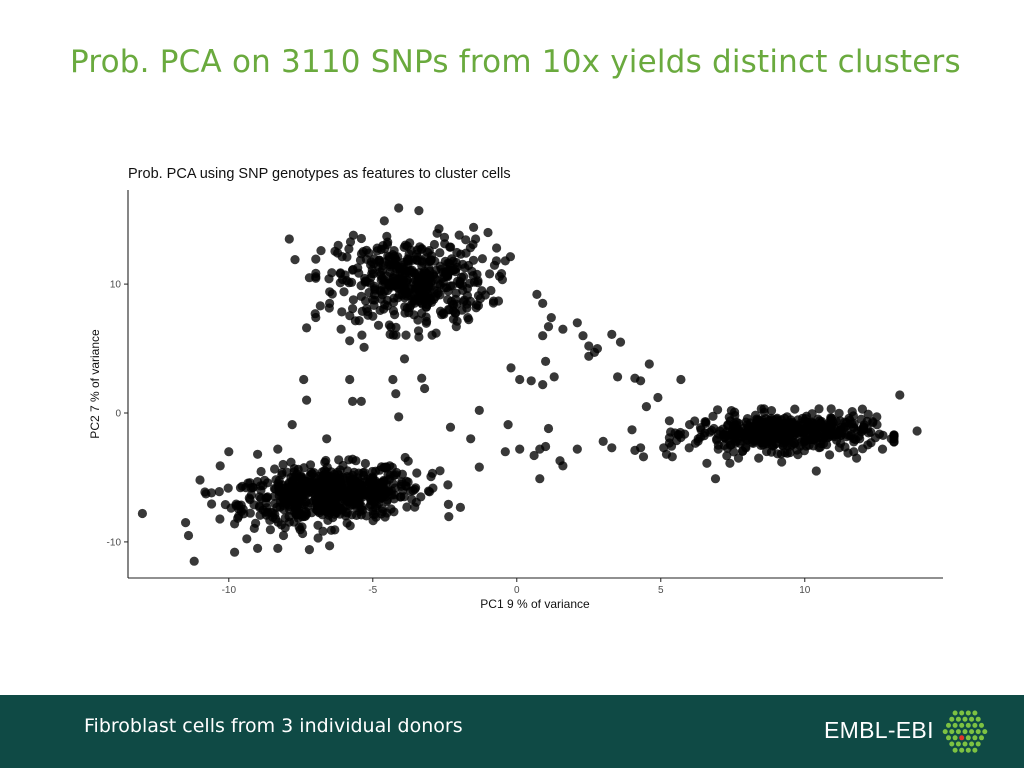 The image size is (1024, 768). Describe the element at coordinates (116, 285) in the screenshot. I see `y-tick-label: 10` at that location.